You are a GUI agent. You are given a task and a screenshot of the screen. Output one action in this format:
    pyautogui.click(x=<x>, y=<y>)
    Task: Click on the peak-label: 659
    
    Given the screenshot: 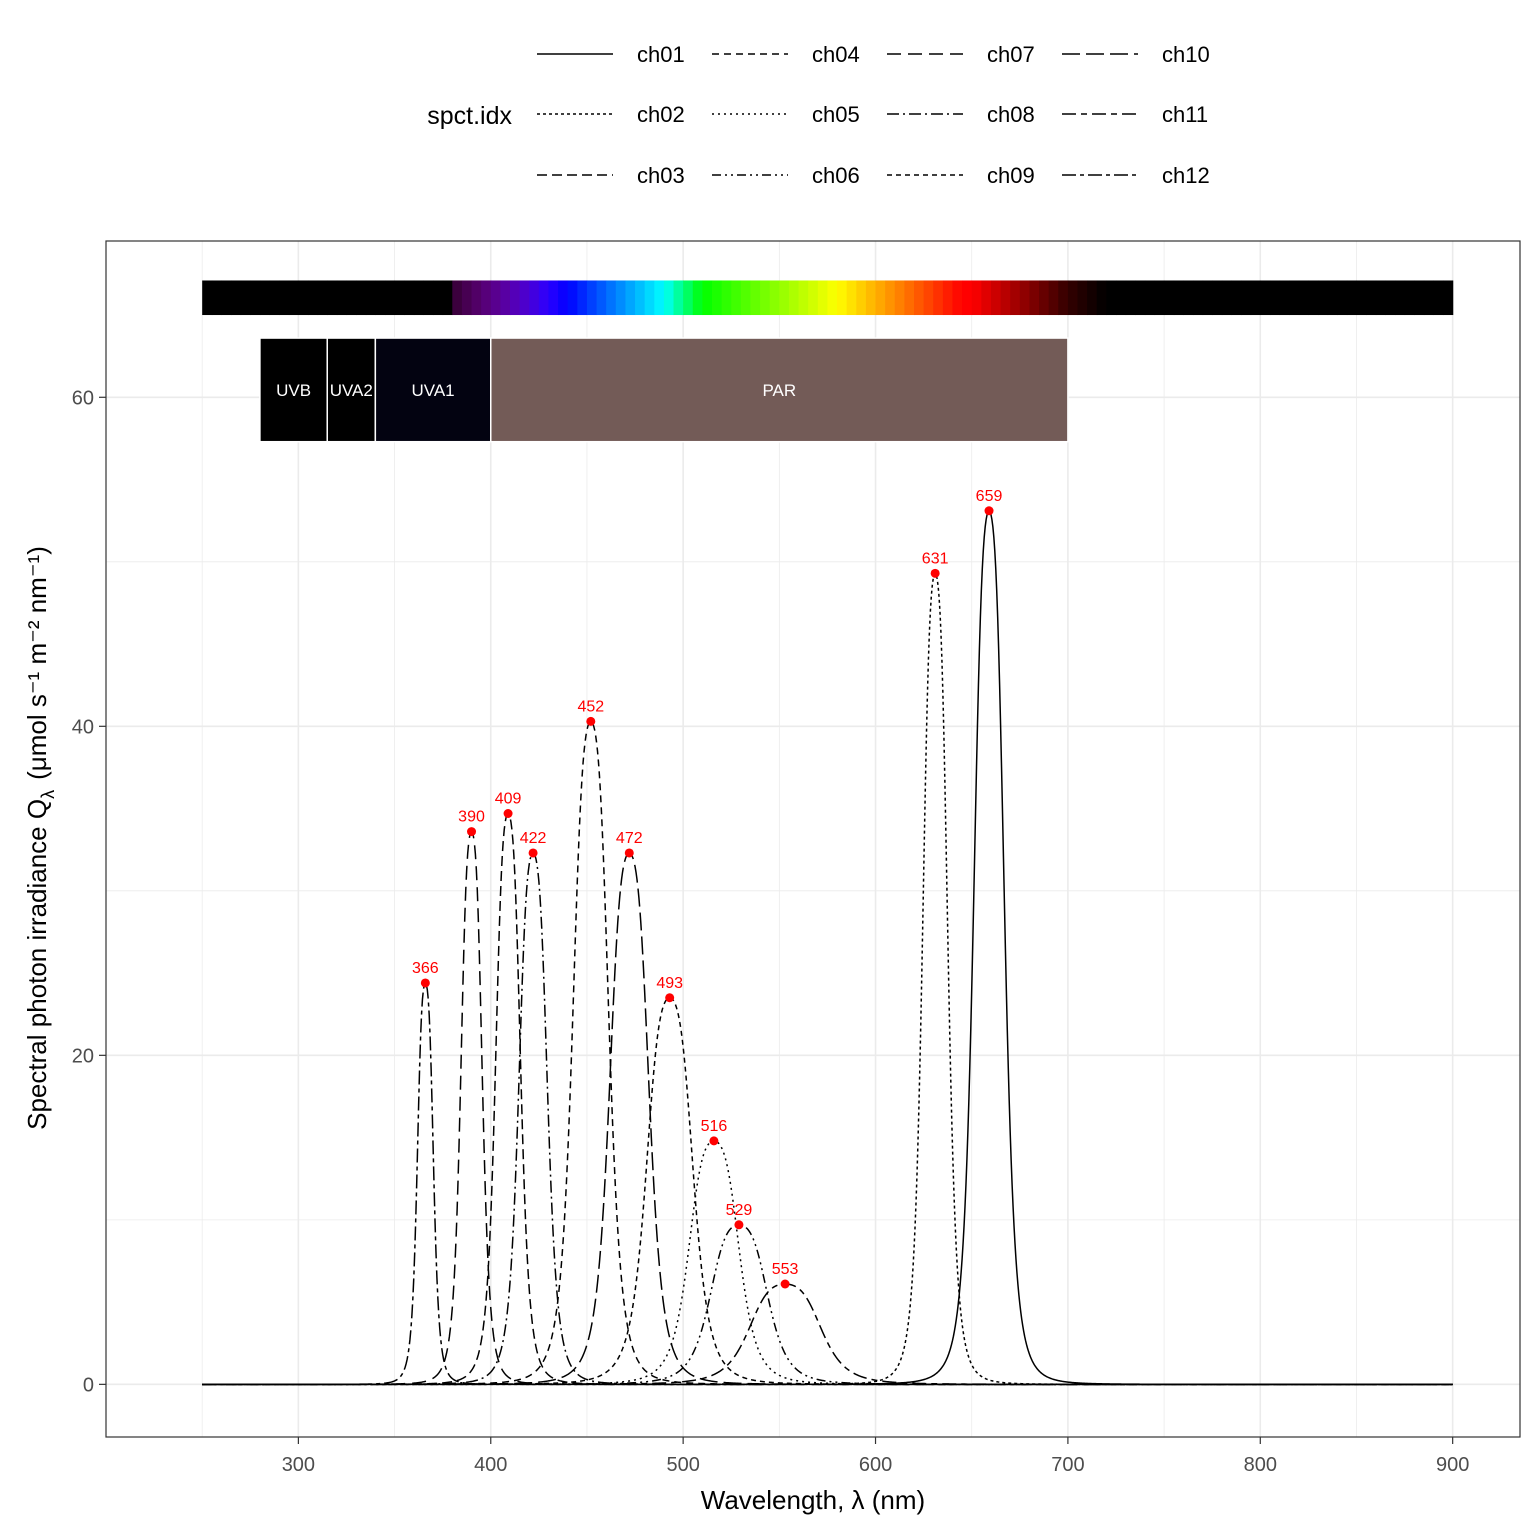 What is the action you would take?
    pyautogui.click(x=989, y=496)
    